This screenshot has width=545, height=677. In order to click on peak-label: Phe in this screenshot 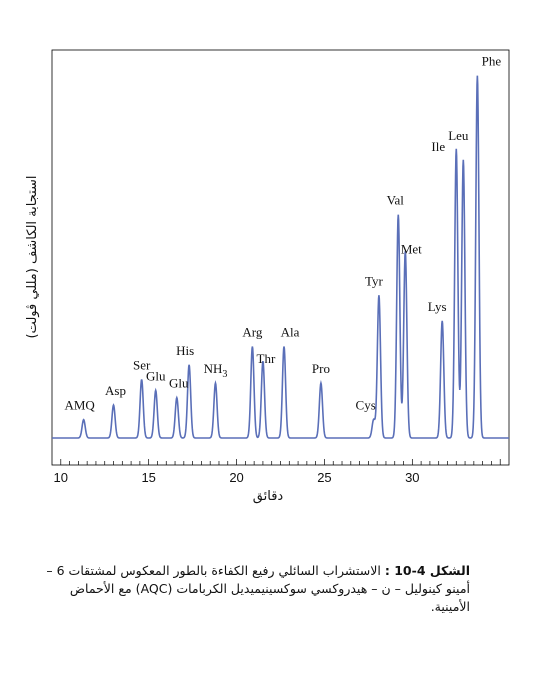, I will do `click(492, 61)`.